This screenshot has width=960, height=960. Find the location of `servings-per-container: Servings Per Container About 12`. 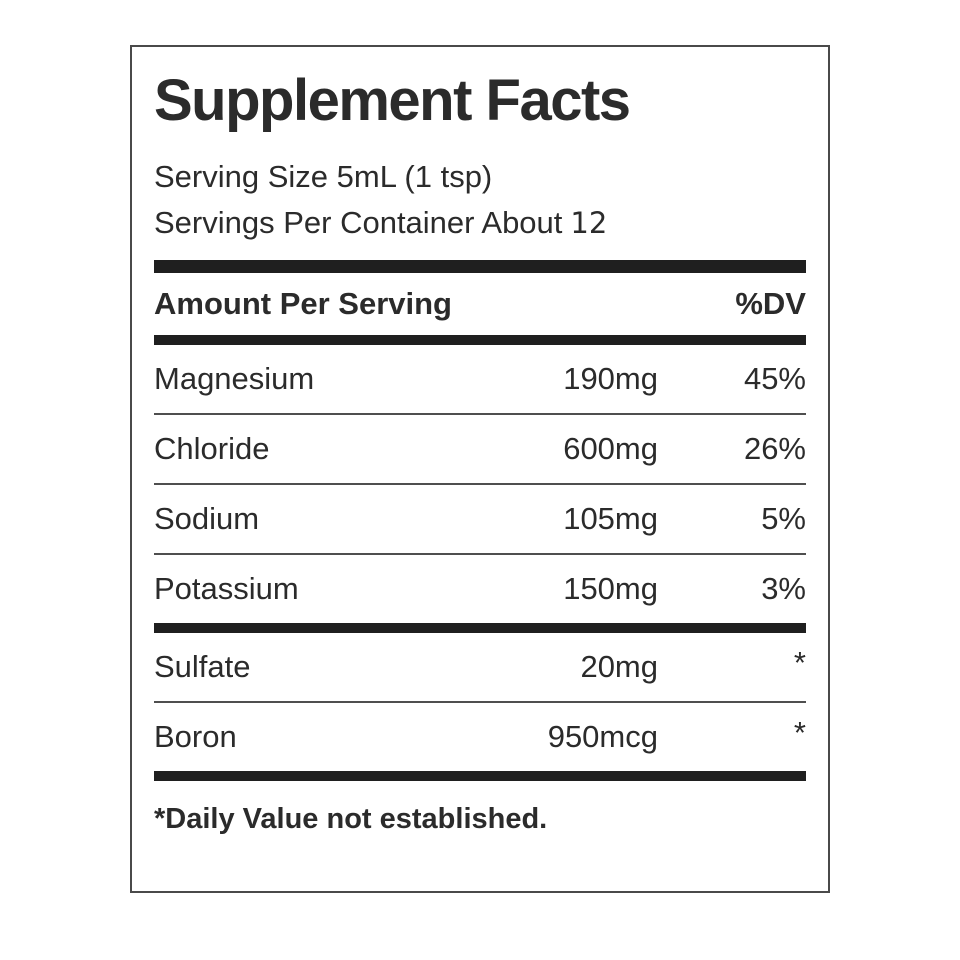

servings-per-container: Servings Per Container About 12 is located at coordinates (480, 223).